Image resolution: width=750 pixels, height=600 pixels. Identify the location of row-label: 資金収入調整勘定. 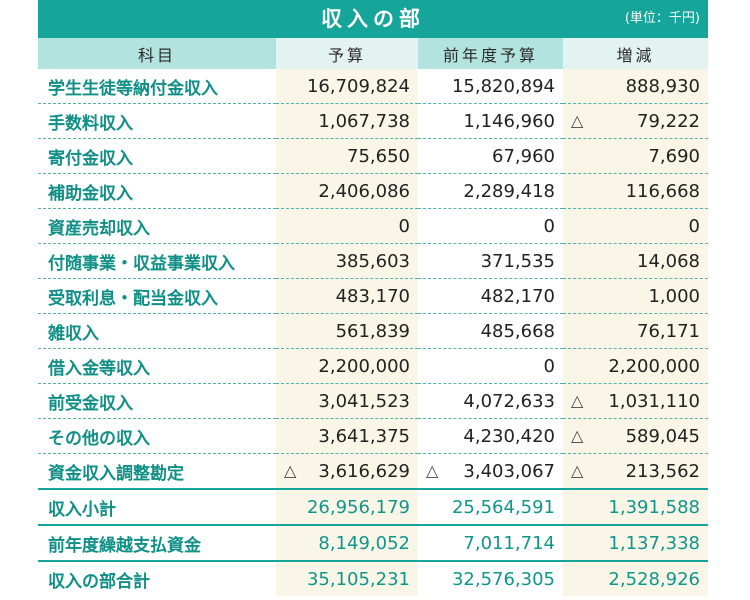
(157, 471).